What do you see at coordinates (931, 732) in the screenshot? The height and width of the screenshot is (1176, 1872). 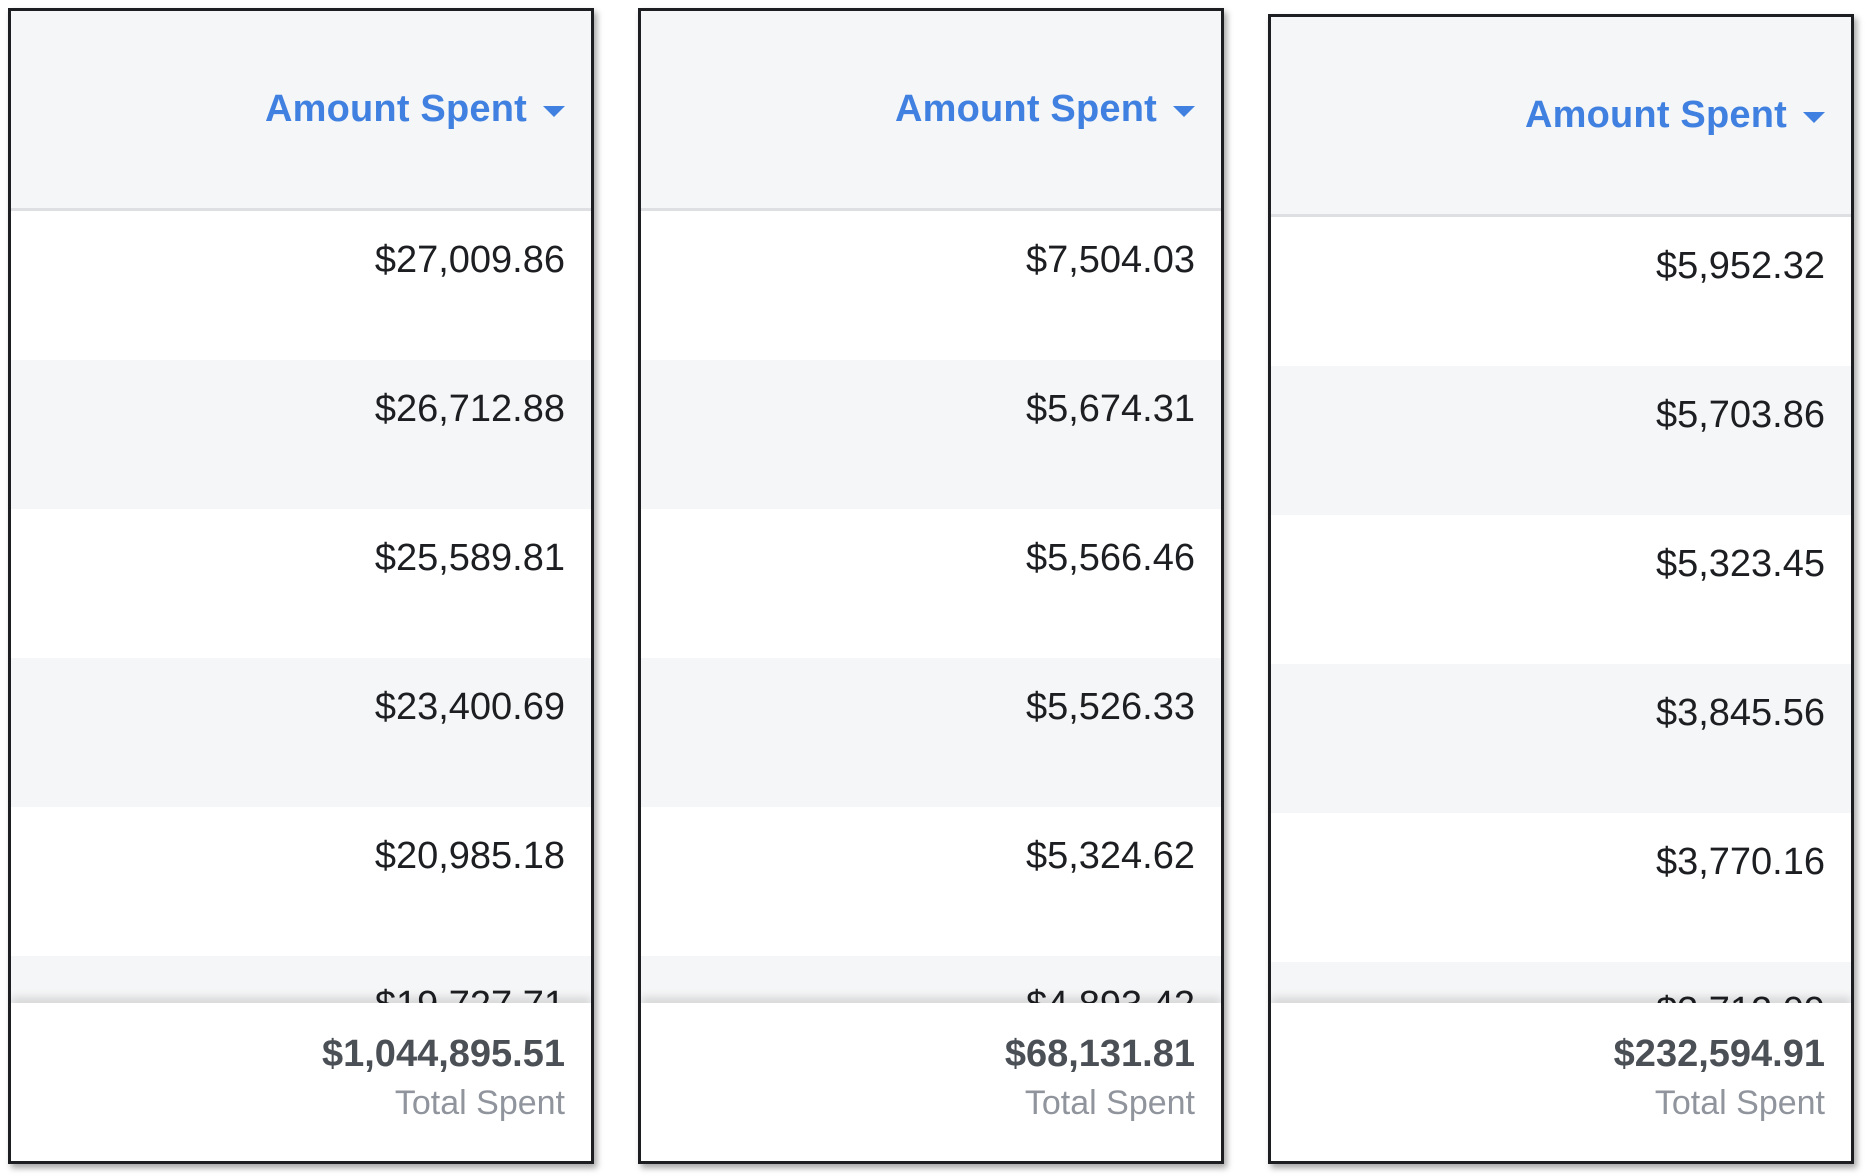 I see `table-row: $5,526.33` at bounding box center [931, 732].